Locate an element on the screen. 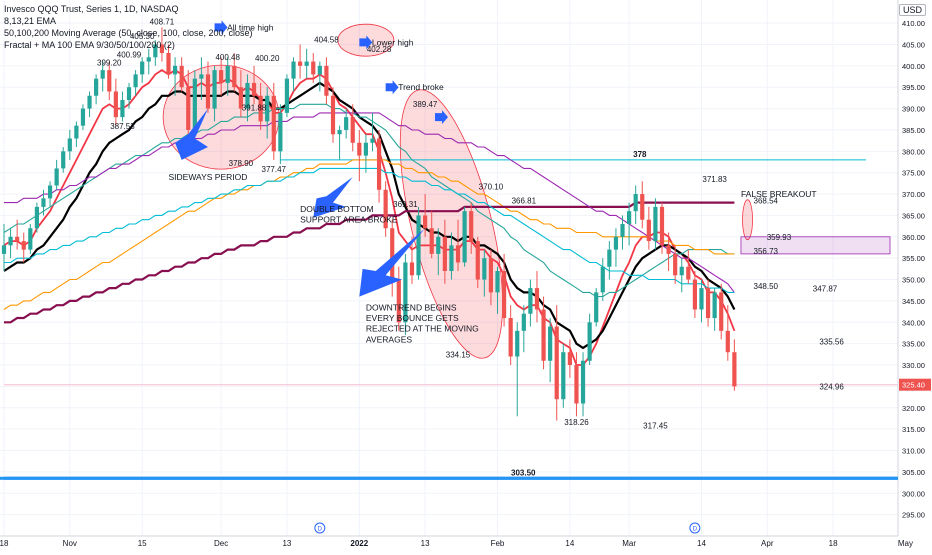  level-line-label: 378 is located at coordinates (640, 154).